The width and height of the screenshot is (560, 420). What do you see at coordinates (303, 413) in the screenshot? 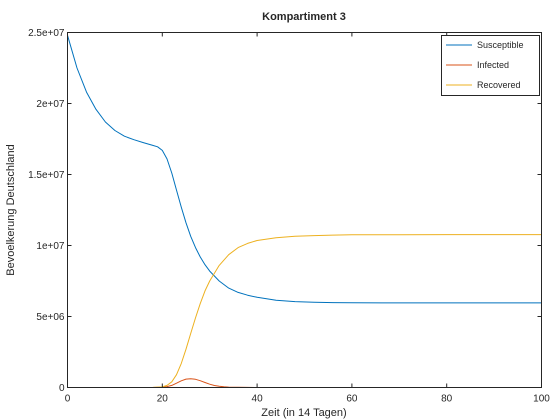
I see `x-axis-label: Zeit (in 14 Tagen)` at bounding box center [303, 413].